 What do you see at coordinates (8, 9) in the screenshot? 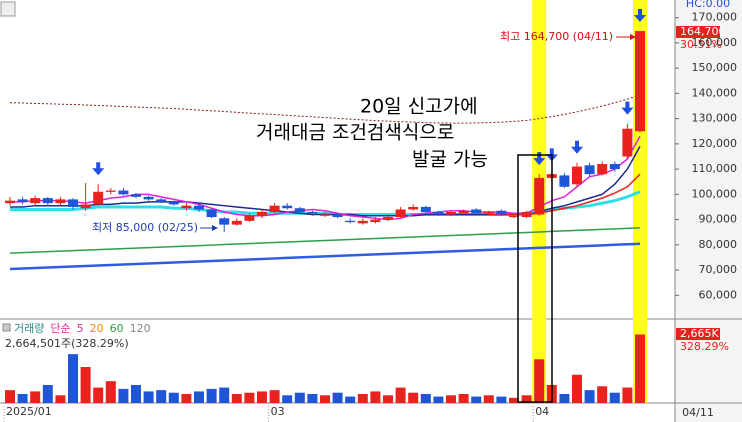
I see `menu-icon` at bounding box center [8, 9].